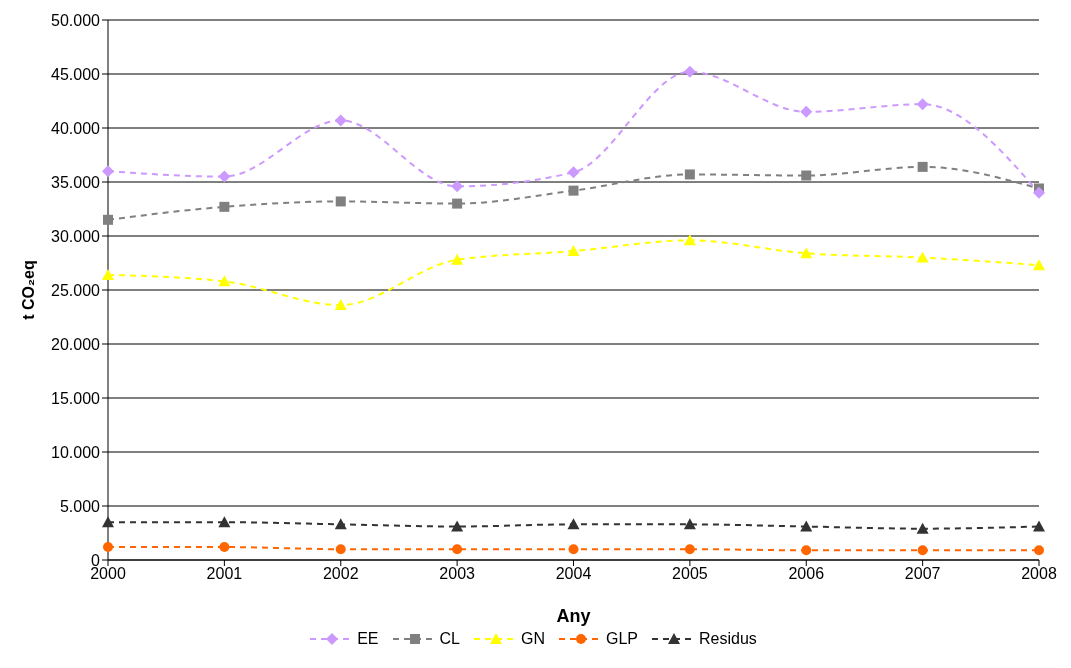 This screenshot has width=1071, height=668. What do you see at coordinates (76, 398) in the screenshot?
I see `y-tick-label: 15.000` at bounding box center [76, 398].